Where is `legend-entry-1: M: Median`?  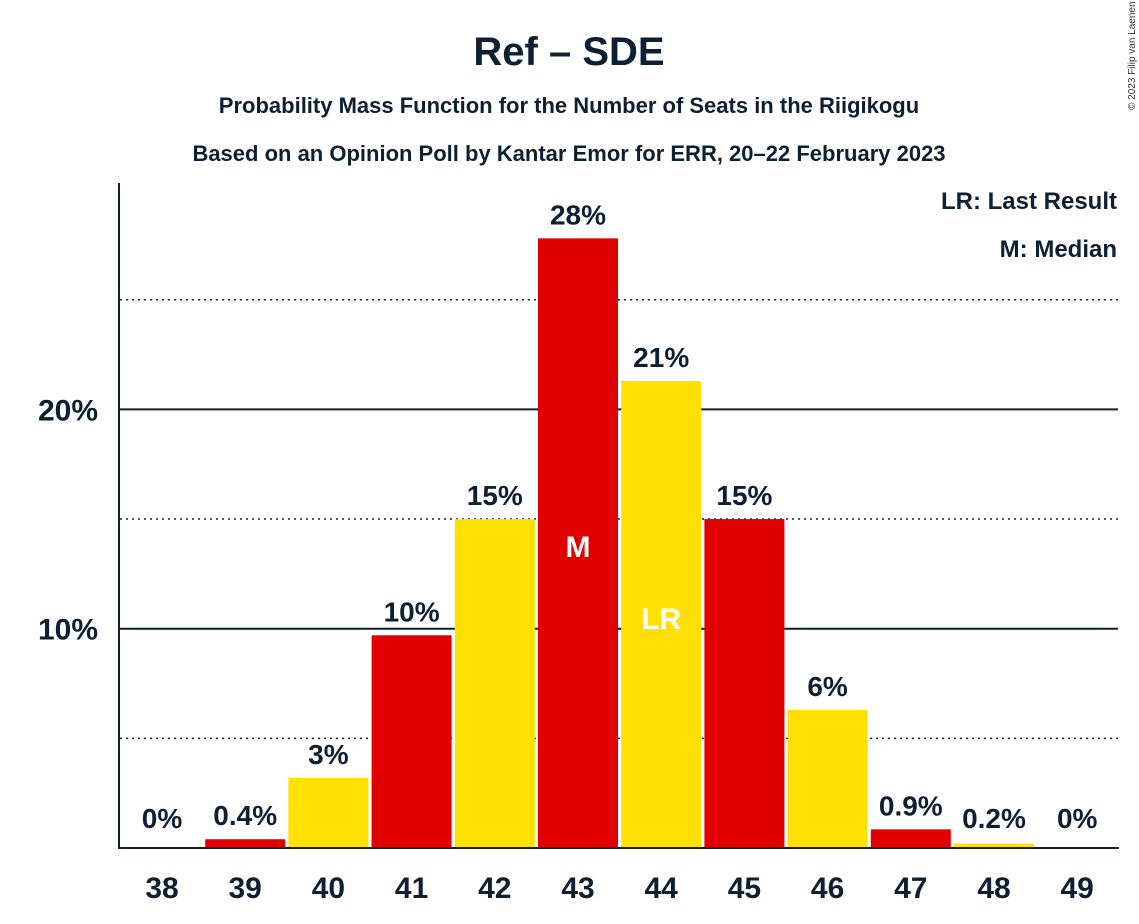
legend-entry-1: M: Median is located at coordinates (1058, 249).